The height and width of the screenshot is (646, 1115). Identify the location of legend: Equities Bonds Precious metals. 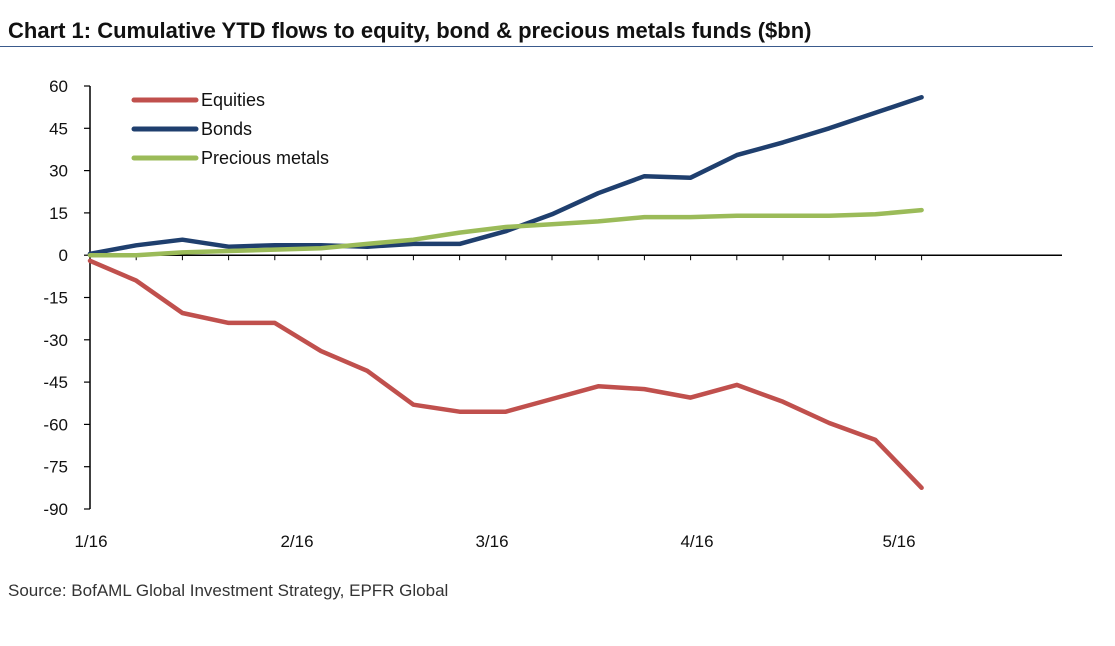
(230, 129).